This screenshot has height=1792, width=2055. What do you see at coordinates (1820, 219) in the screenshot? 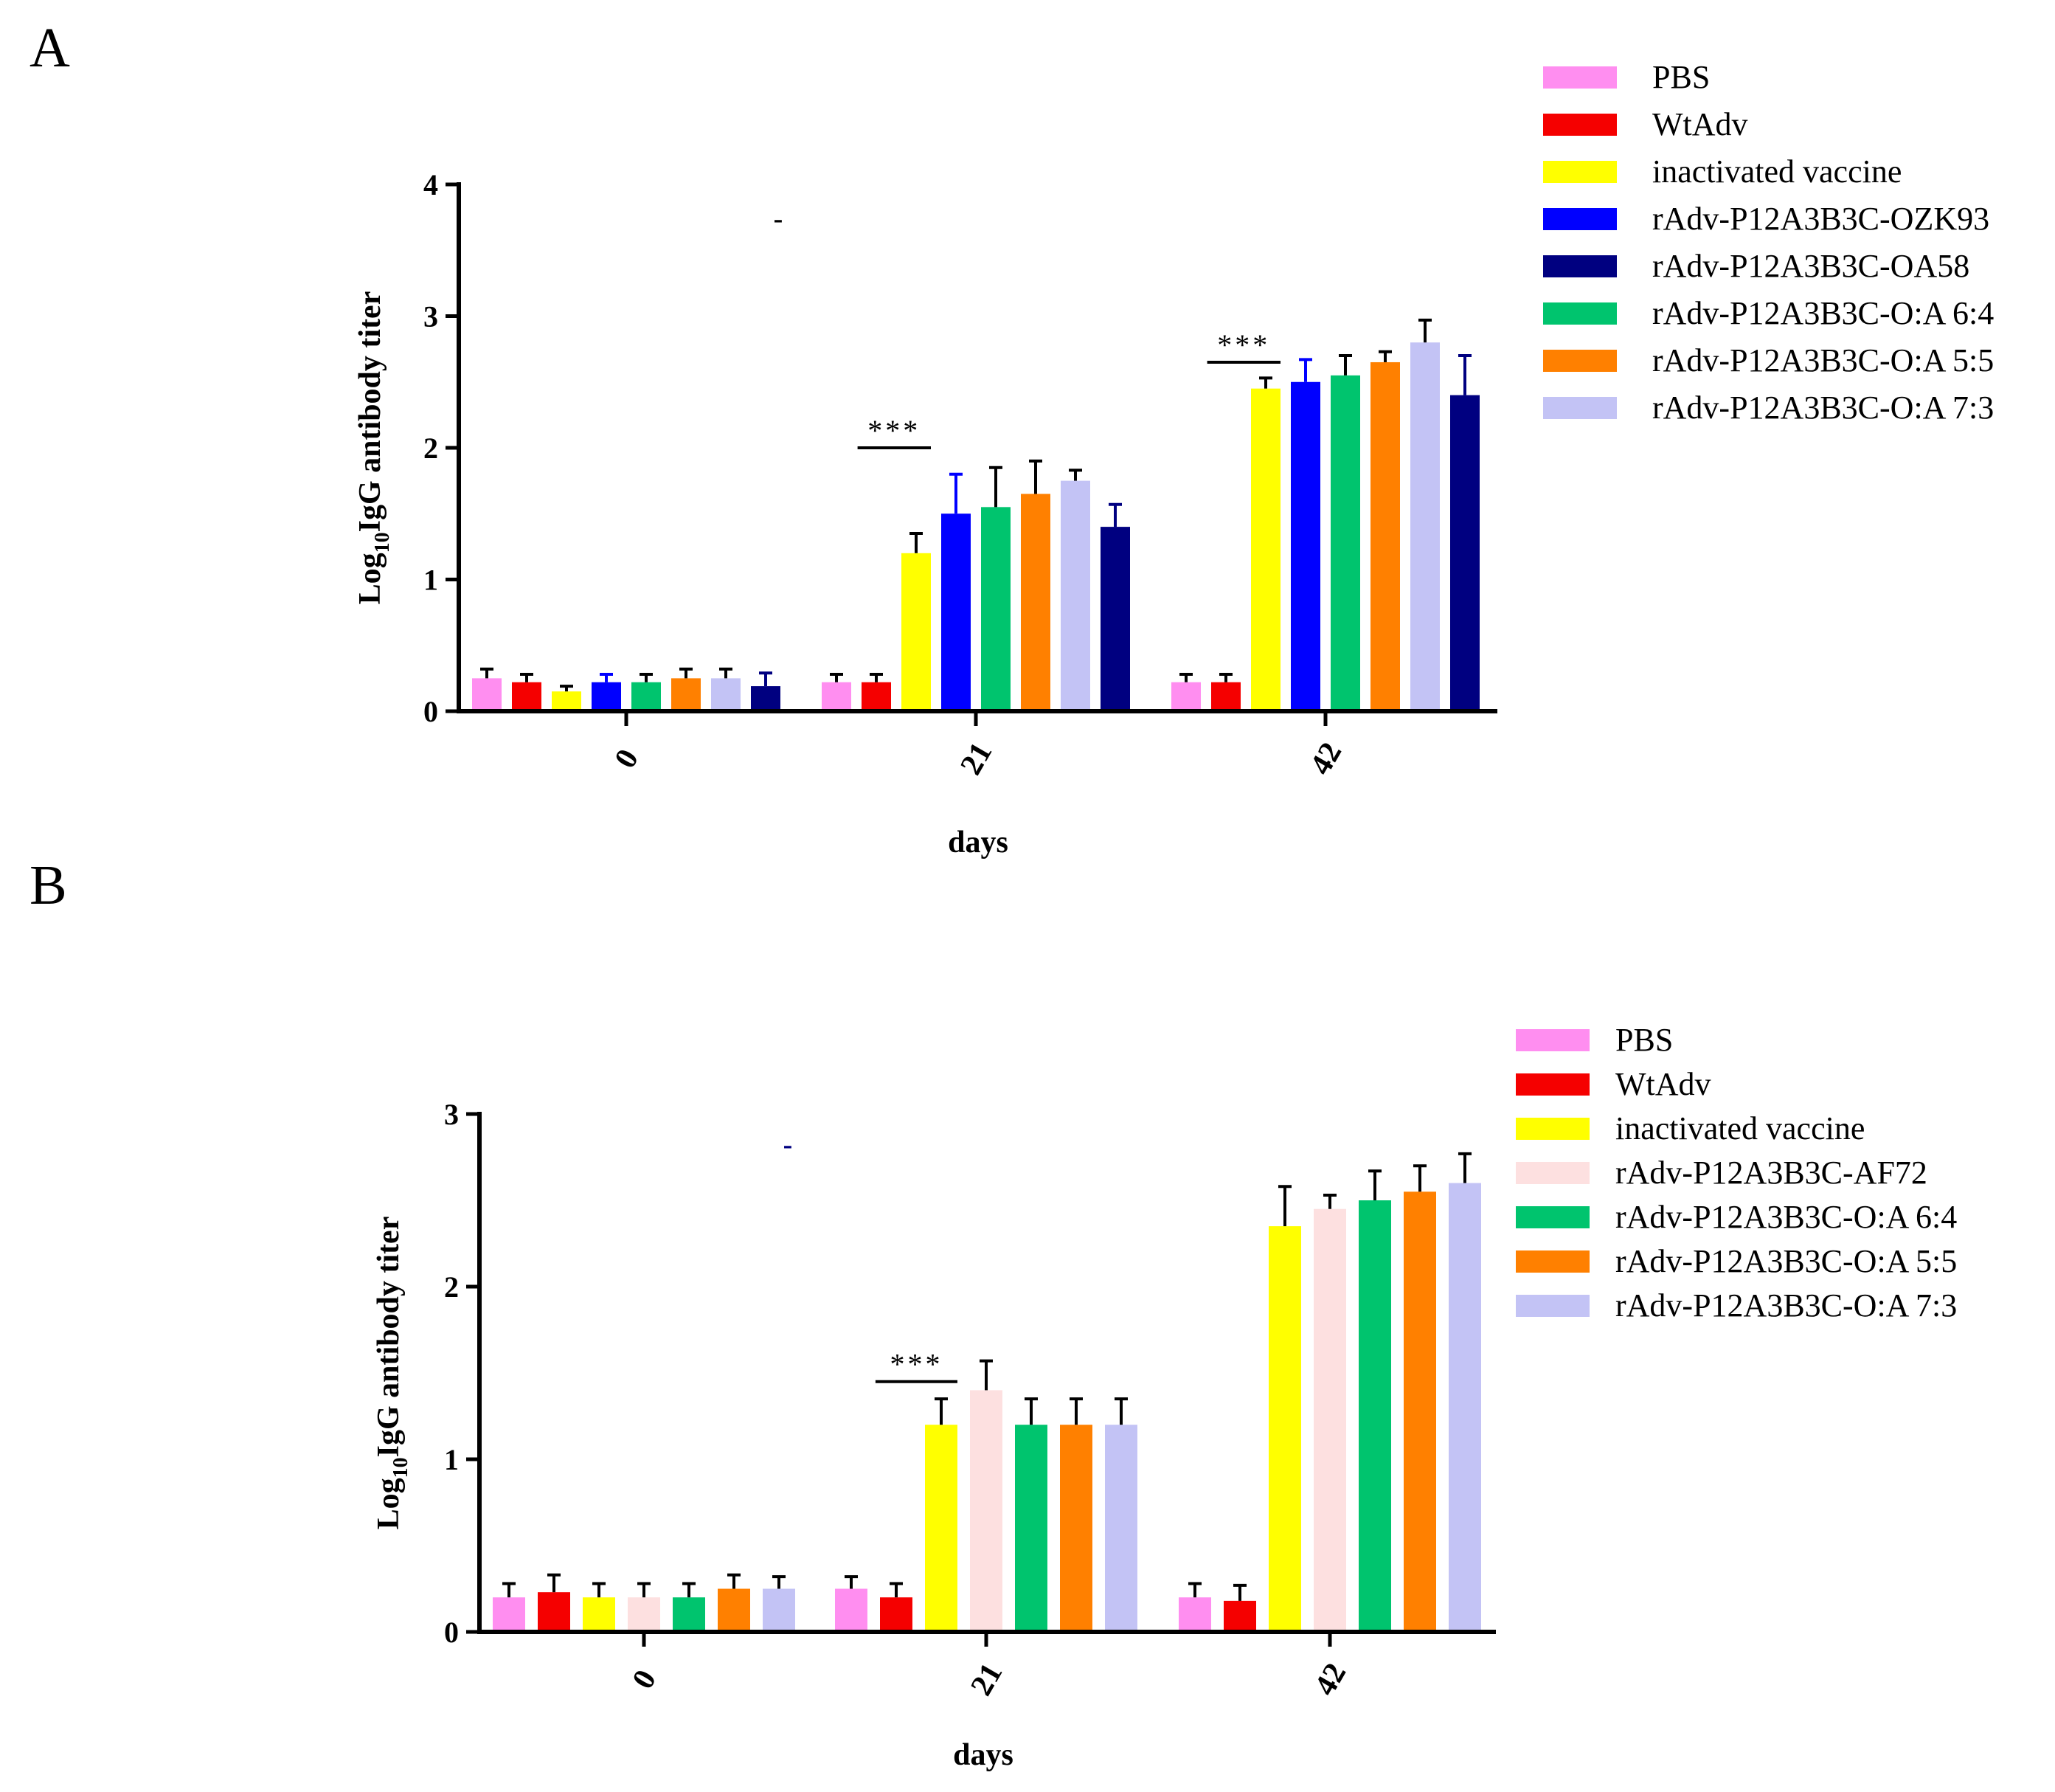
I see `legend-label: rAdv-P12A3B3C-OZK93` at bounding box center [1820, 219].